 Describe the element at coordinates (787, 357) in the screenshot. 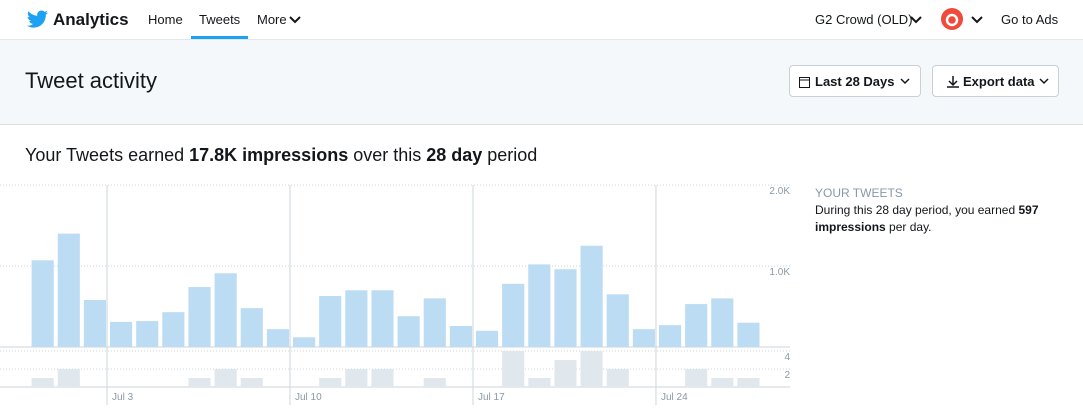

I see `y-tick-label: 4` at that location.